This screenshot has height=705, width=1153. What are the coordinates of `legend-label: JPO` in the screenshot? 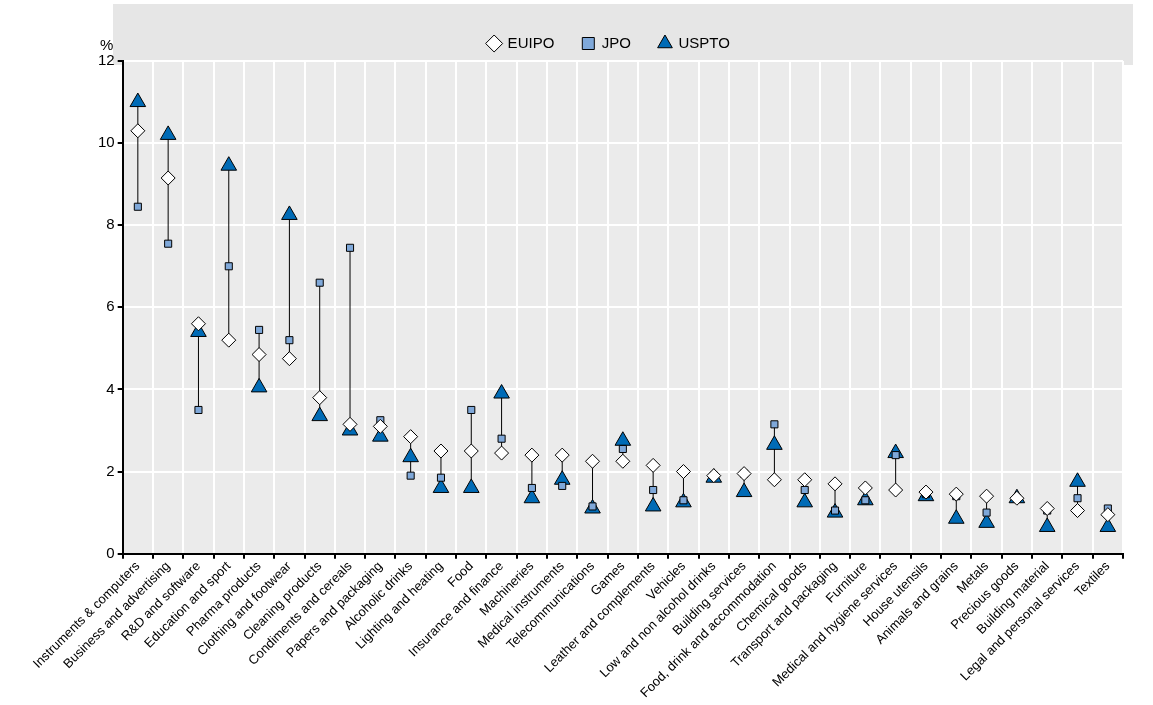 It's located at (616, 42).